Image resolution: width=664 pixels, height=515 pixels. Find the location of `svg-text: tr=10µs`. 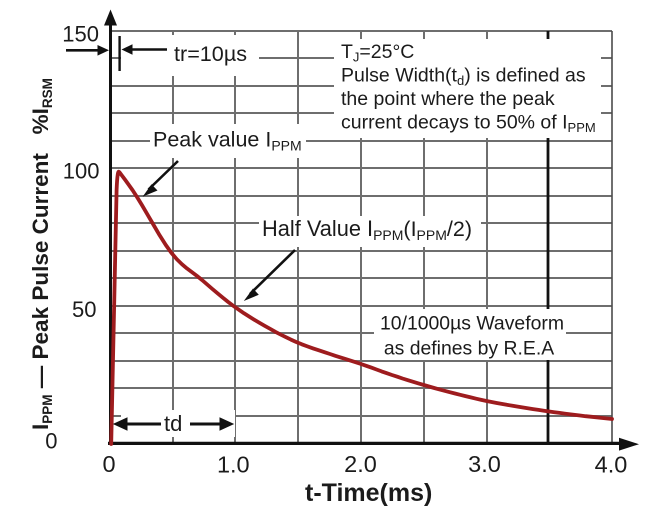

svg-text: tr=10µs is located at coordinates (210, 53).